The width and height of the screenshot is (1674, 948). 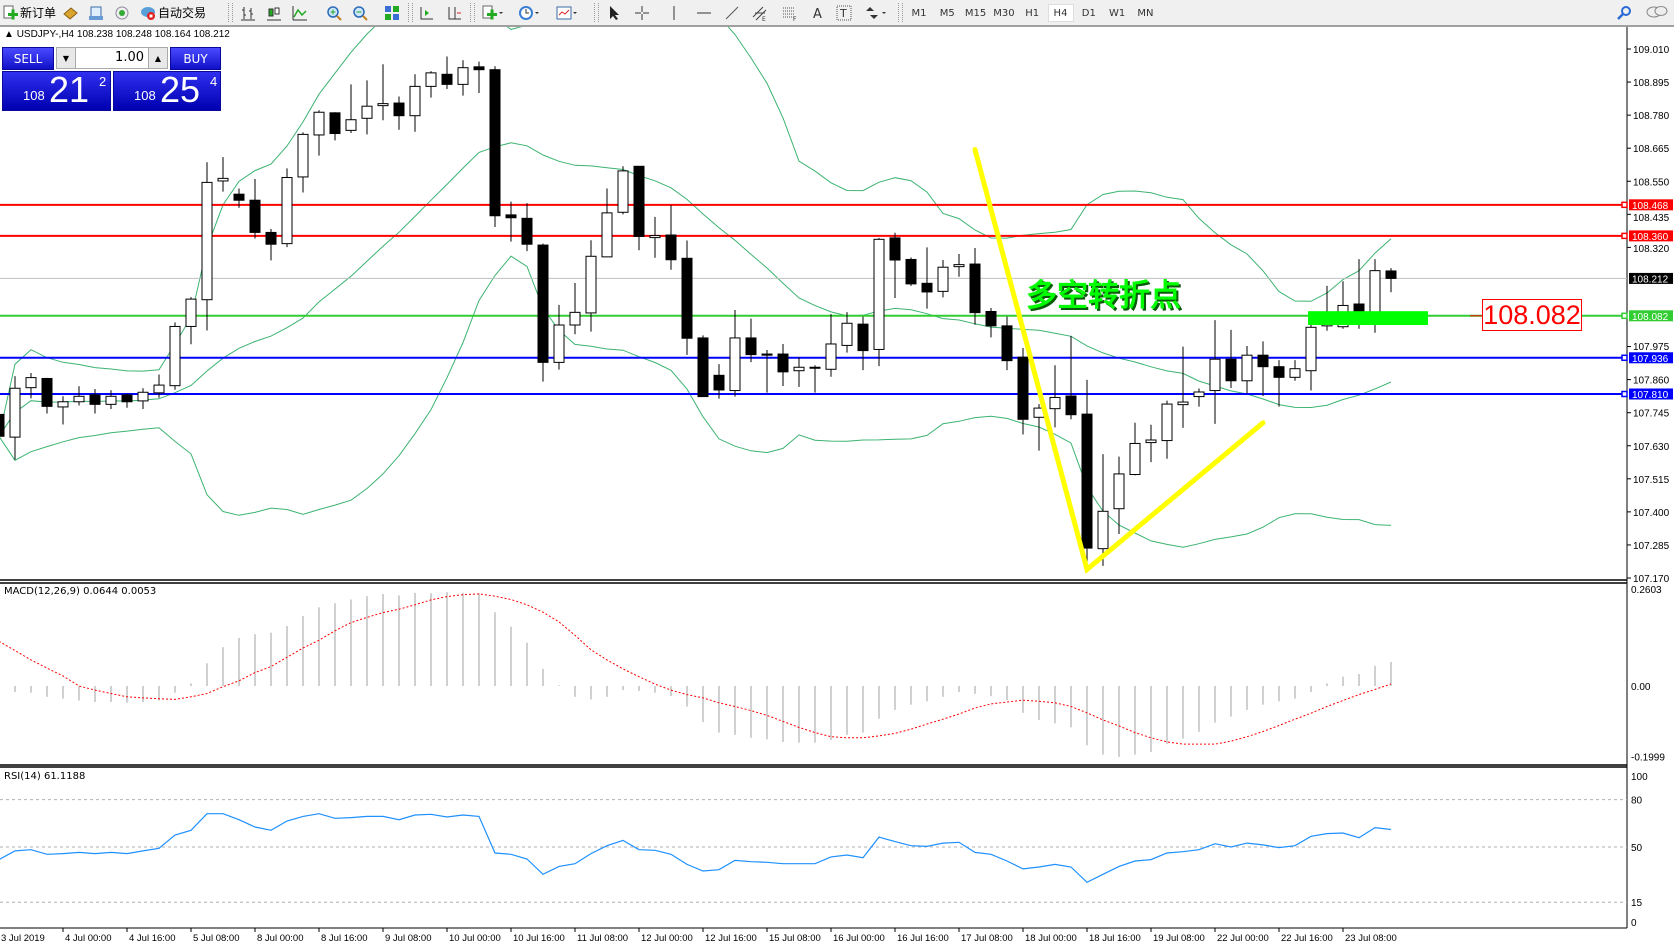 I want to click on timeframe-m5-button: M5, so click(x=947, y=13).